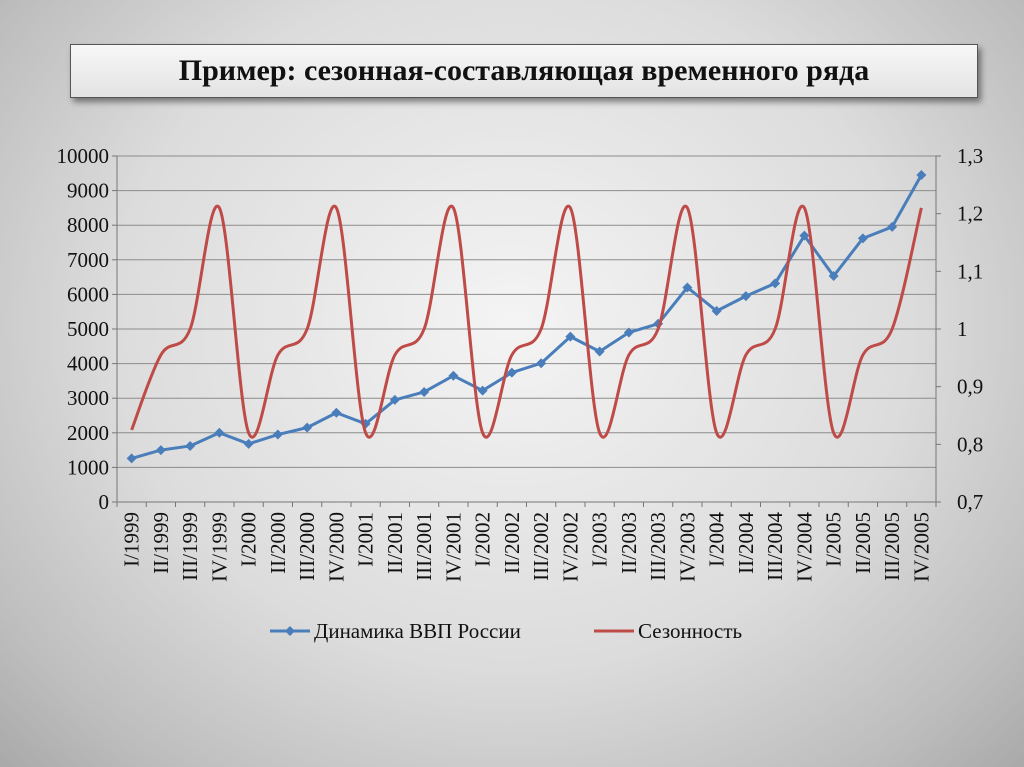  I want to click on y-tick-label: 9000, so click(88, 191).